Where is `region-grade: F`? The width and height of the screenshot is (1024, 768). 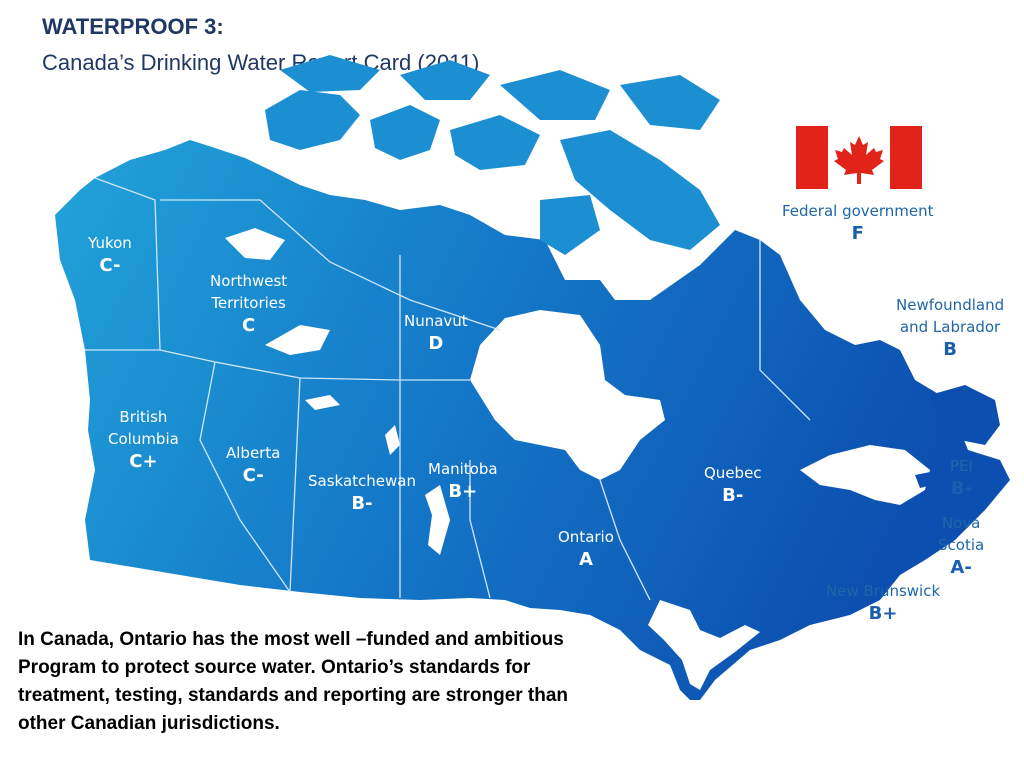
region-grade: F is located at coordinates (857, 233).